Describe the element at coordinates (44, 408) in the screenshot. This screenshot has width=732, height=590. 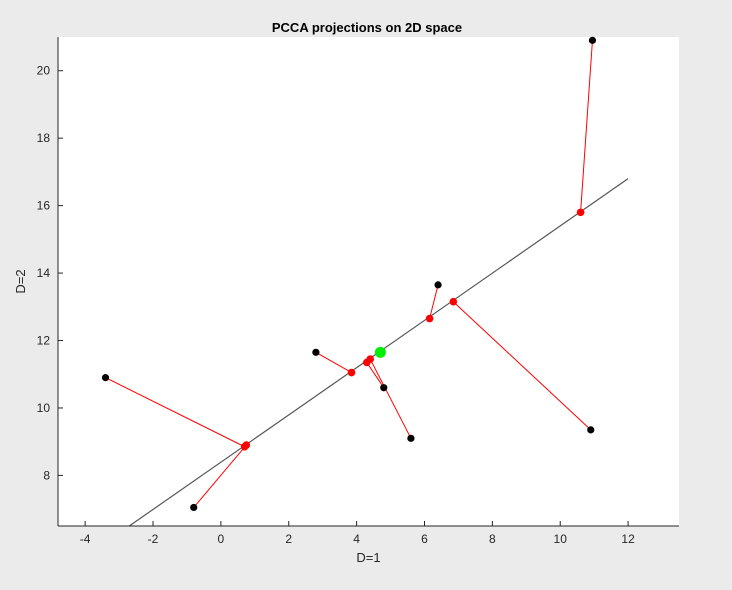
I see `y-tick-label: 10` at that location.